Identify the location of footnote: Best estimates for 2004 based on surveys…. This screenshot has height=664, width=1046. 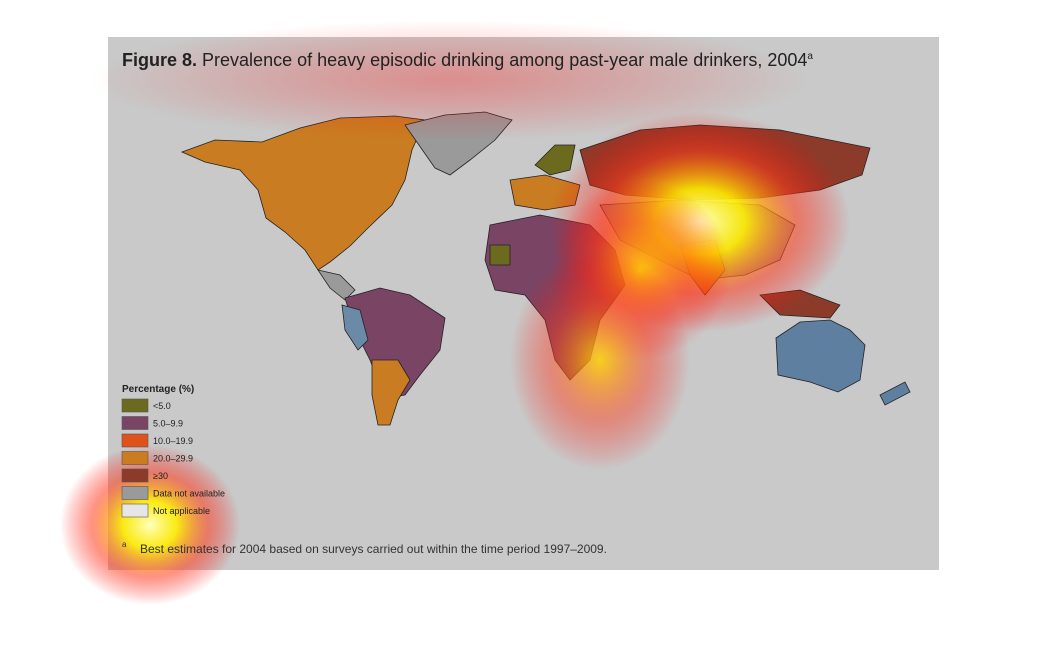
(373, 549).